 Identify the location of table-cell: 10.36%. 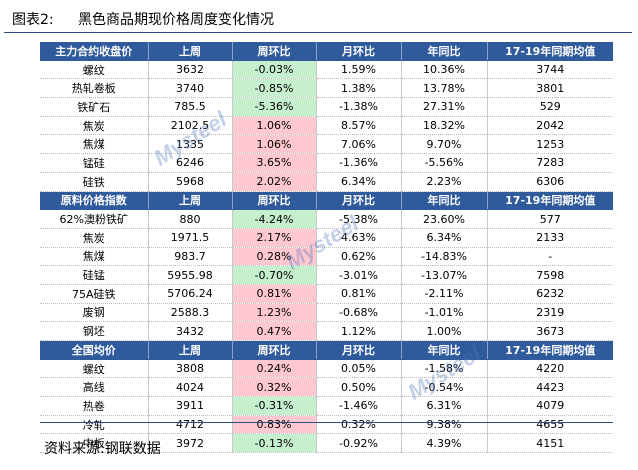
(444, 70).